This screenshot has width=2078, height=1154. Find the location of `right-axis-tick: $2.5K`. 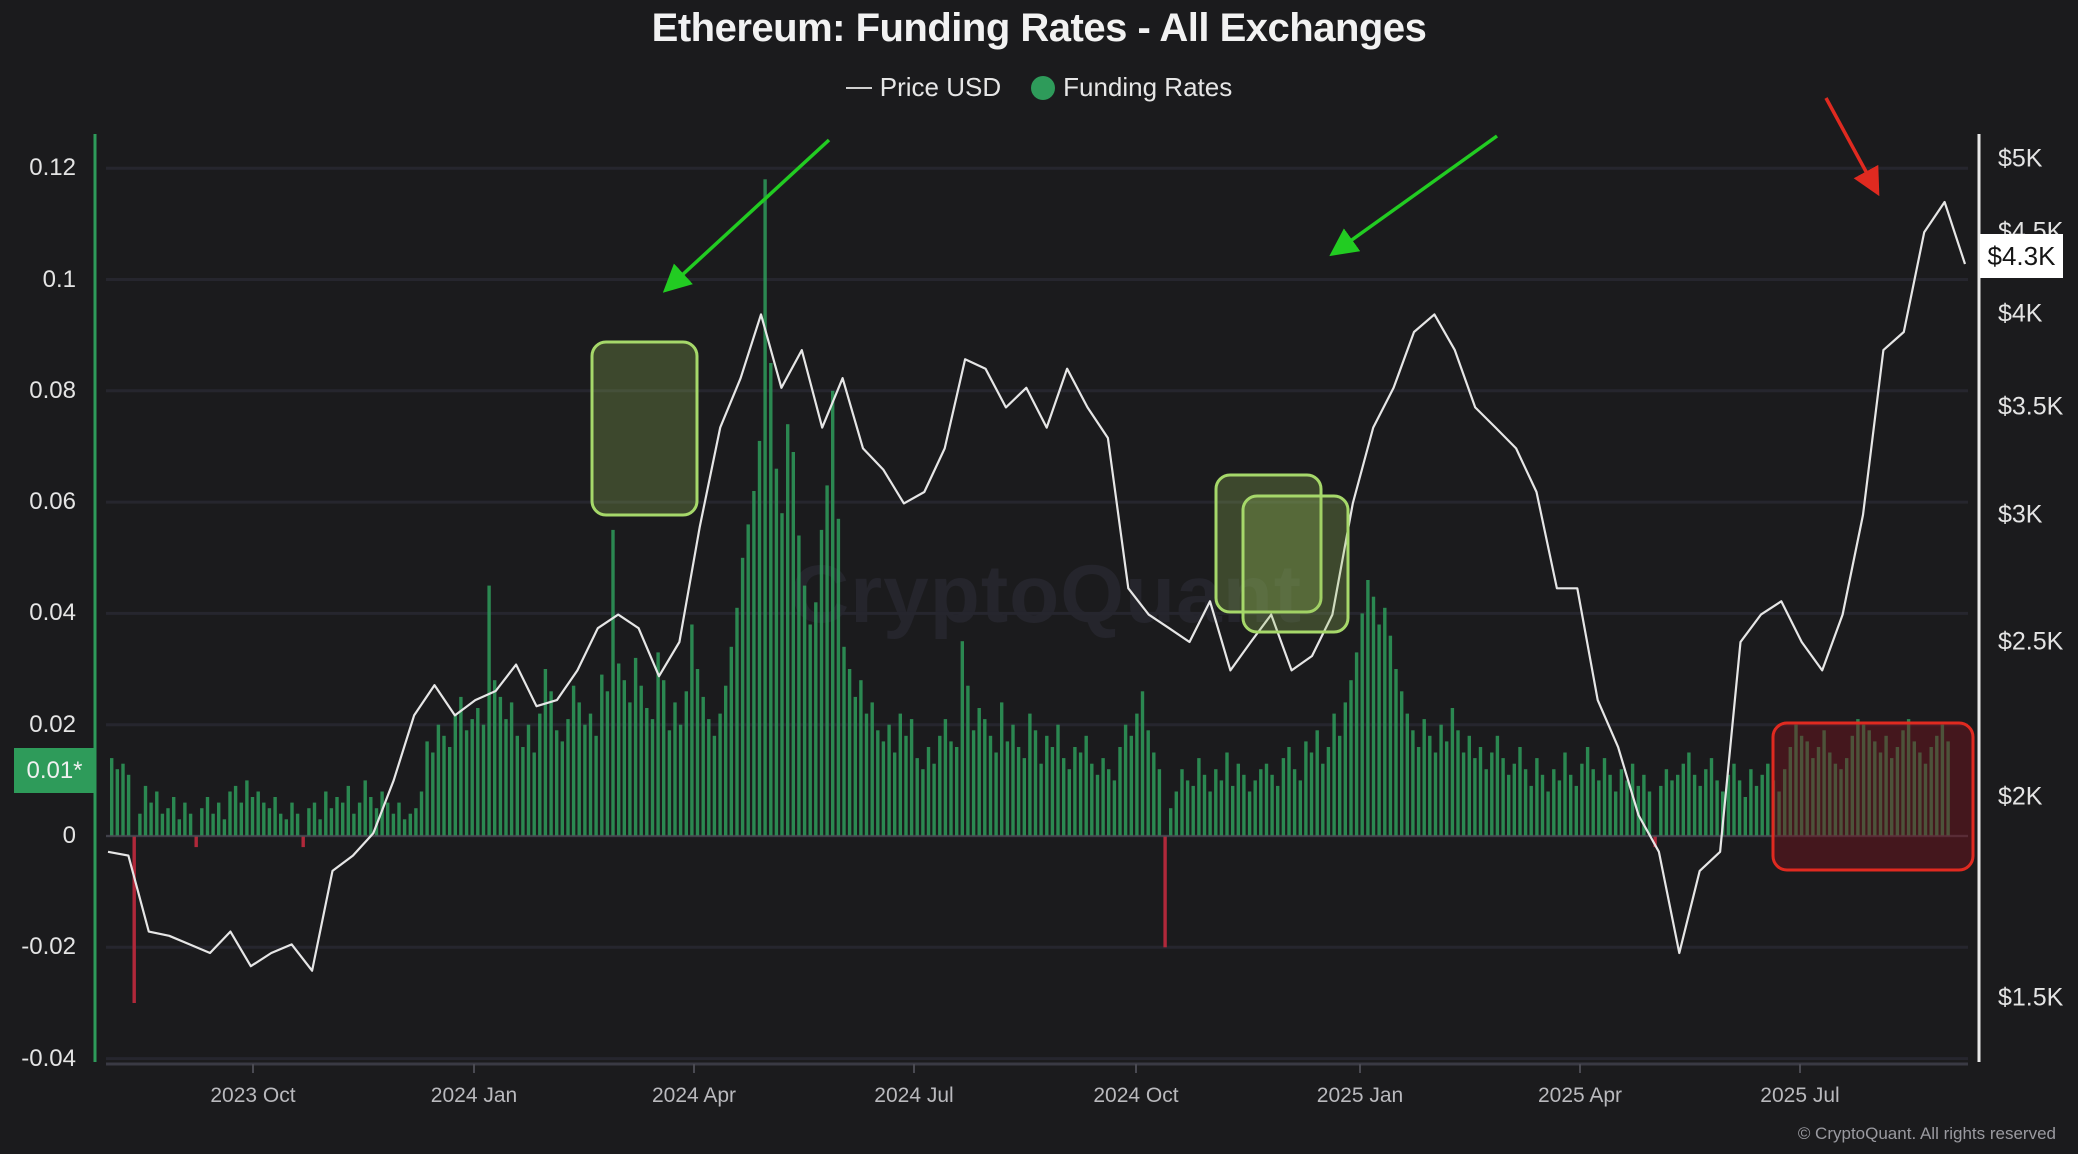

right-axis-tick: $2.5K is located at coordinates (2031, 641).